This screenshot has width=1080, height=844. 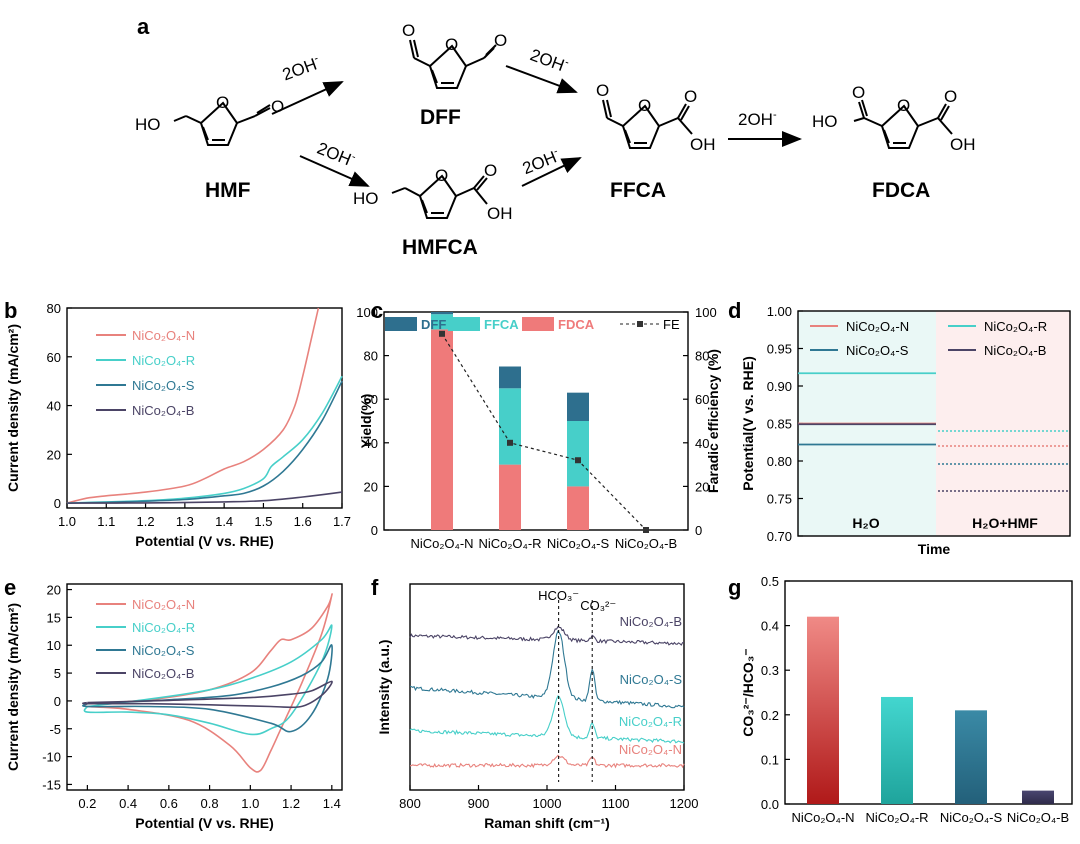 I want to click on peak-label: CO₃²⁻, so click(x=598, y=605).